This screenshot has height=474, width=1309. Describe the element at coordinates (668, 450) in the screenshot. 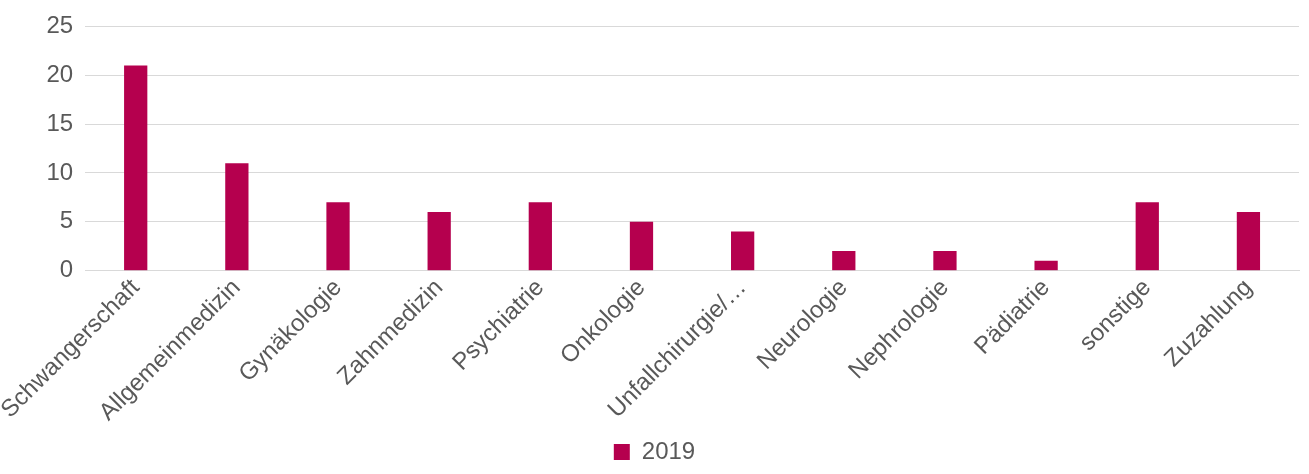

I see `legend-label: 2019` at that location.